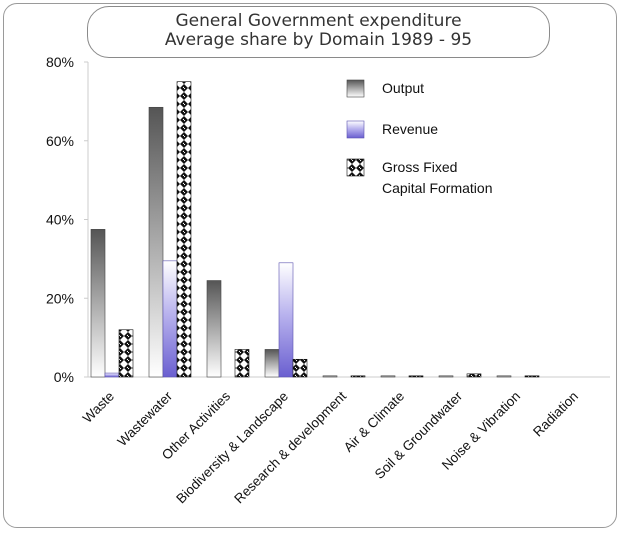  What do you see at coordinates (60, 62) in the screenshot?
I see `y-tick-label: 80%` at bounding box center [60, 62].